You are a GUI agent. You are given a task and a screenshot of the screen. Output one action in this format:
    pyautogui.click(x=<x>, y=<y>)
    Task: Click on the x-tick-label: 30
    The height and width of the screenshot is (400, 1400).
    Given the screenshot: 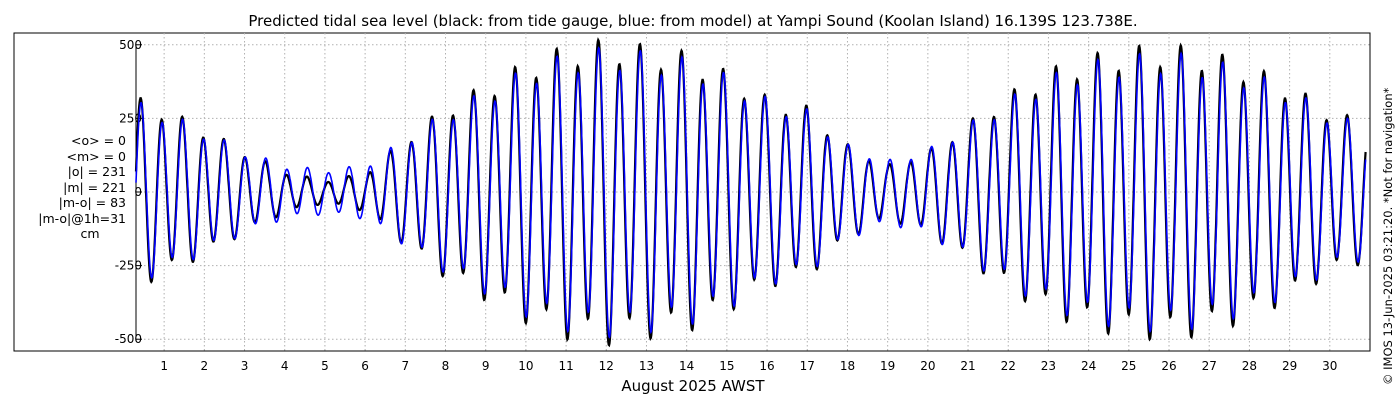 What is the action you would take?
    pyautogui.click(x=1329, y=366)
    